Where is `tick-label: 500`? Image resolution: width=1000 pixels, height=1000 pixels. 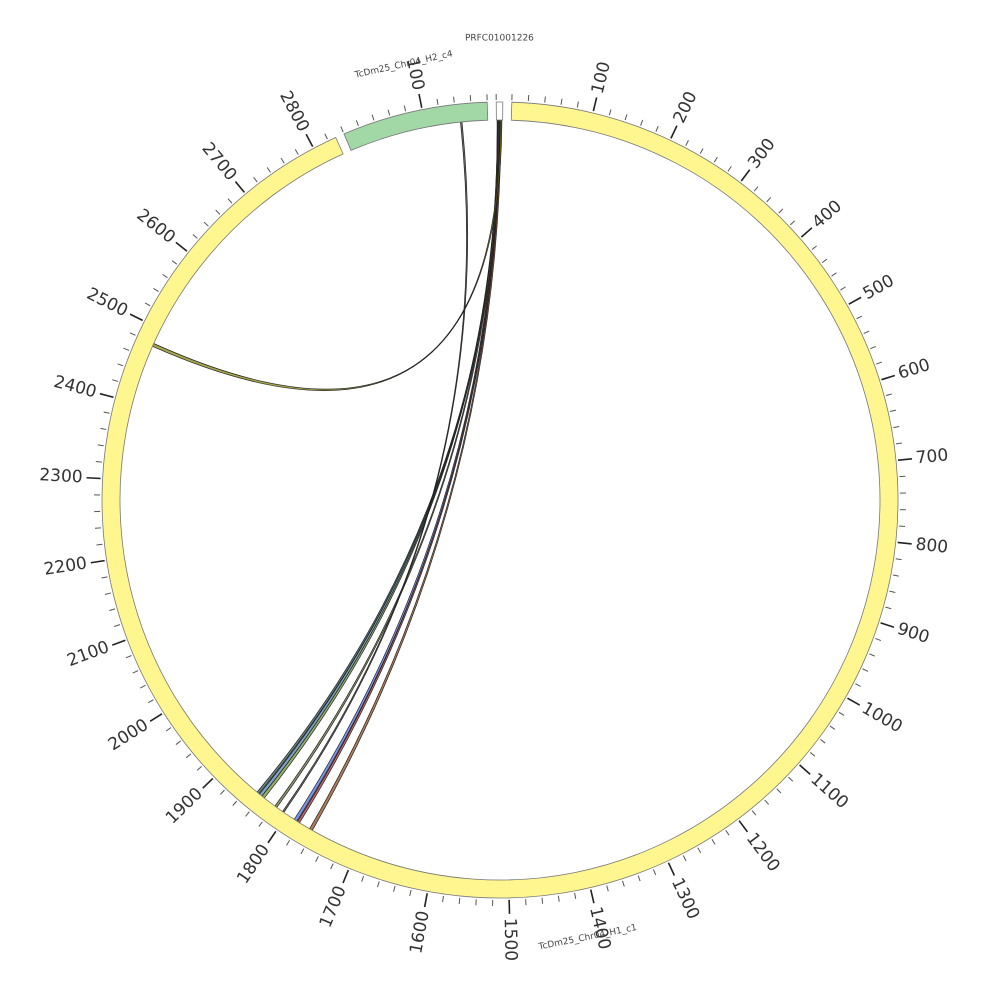 tick-label: 500 is located at coordinates (879, 287).